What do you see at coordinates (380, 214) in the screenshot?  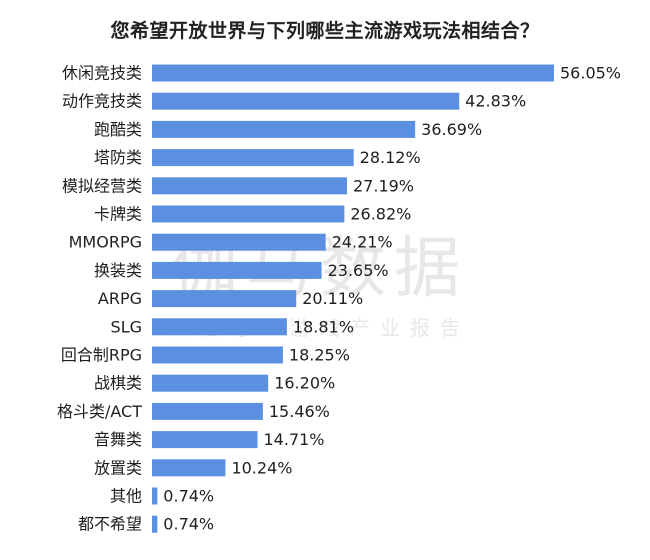 I see `value-label: 26.82%` at bounding box center [380, 214].